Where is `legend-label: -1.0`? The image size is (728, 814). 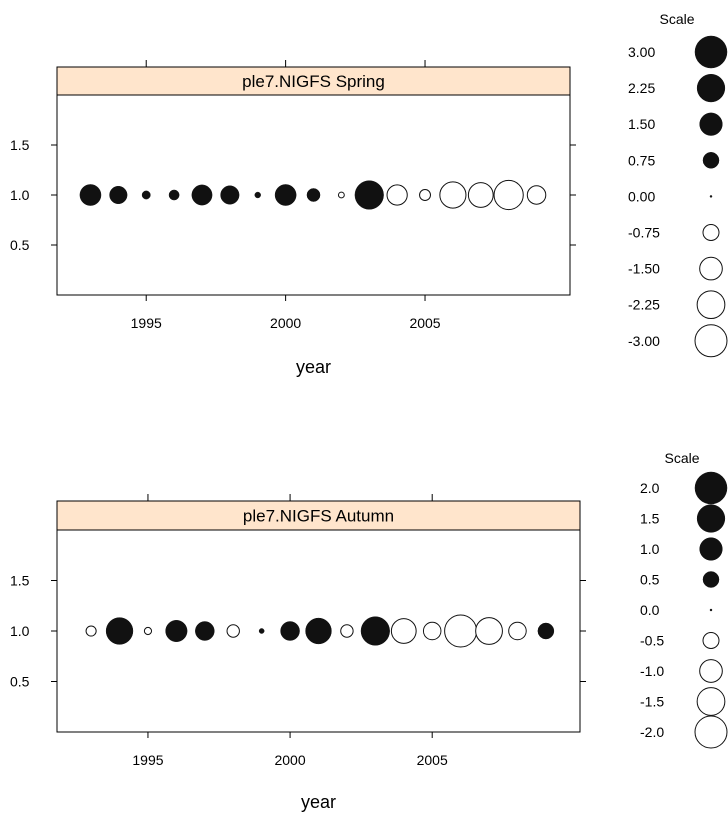
legend-label: -1.0 is located at coordinates (652, 671).